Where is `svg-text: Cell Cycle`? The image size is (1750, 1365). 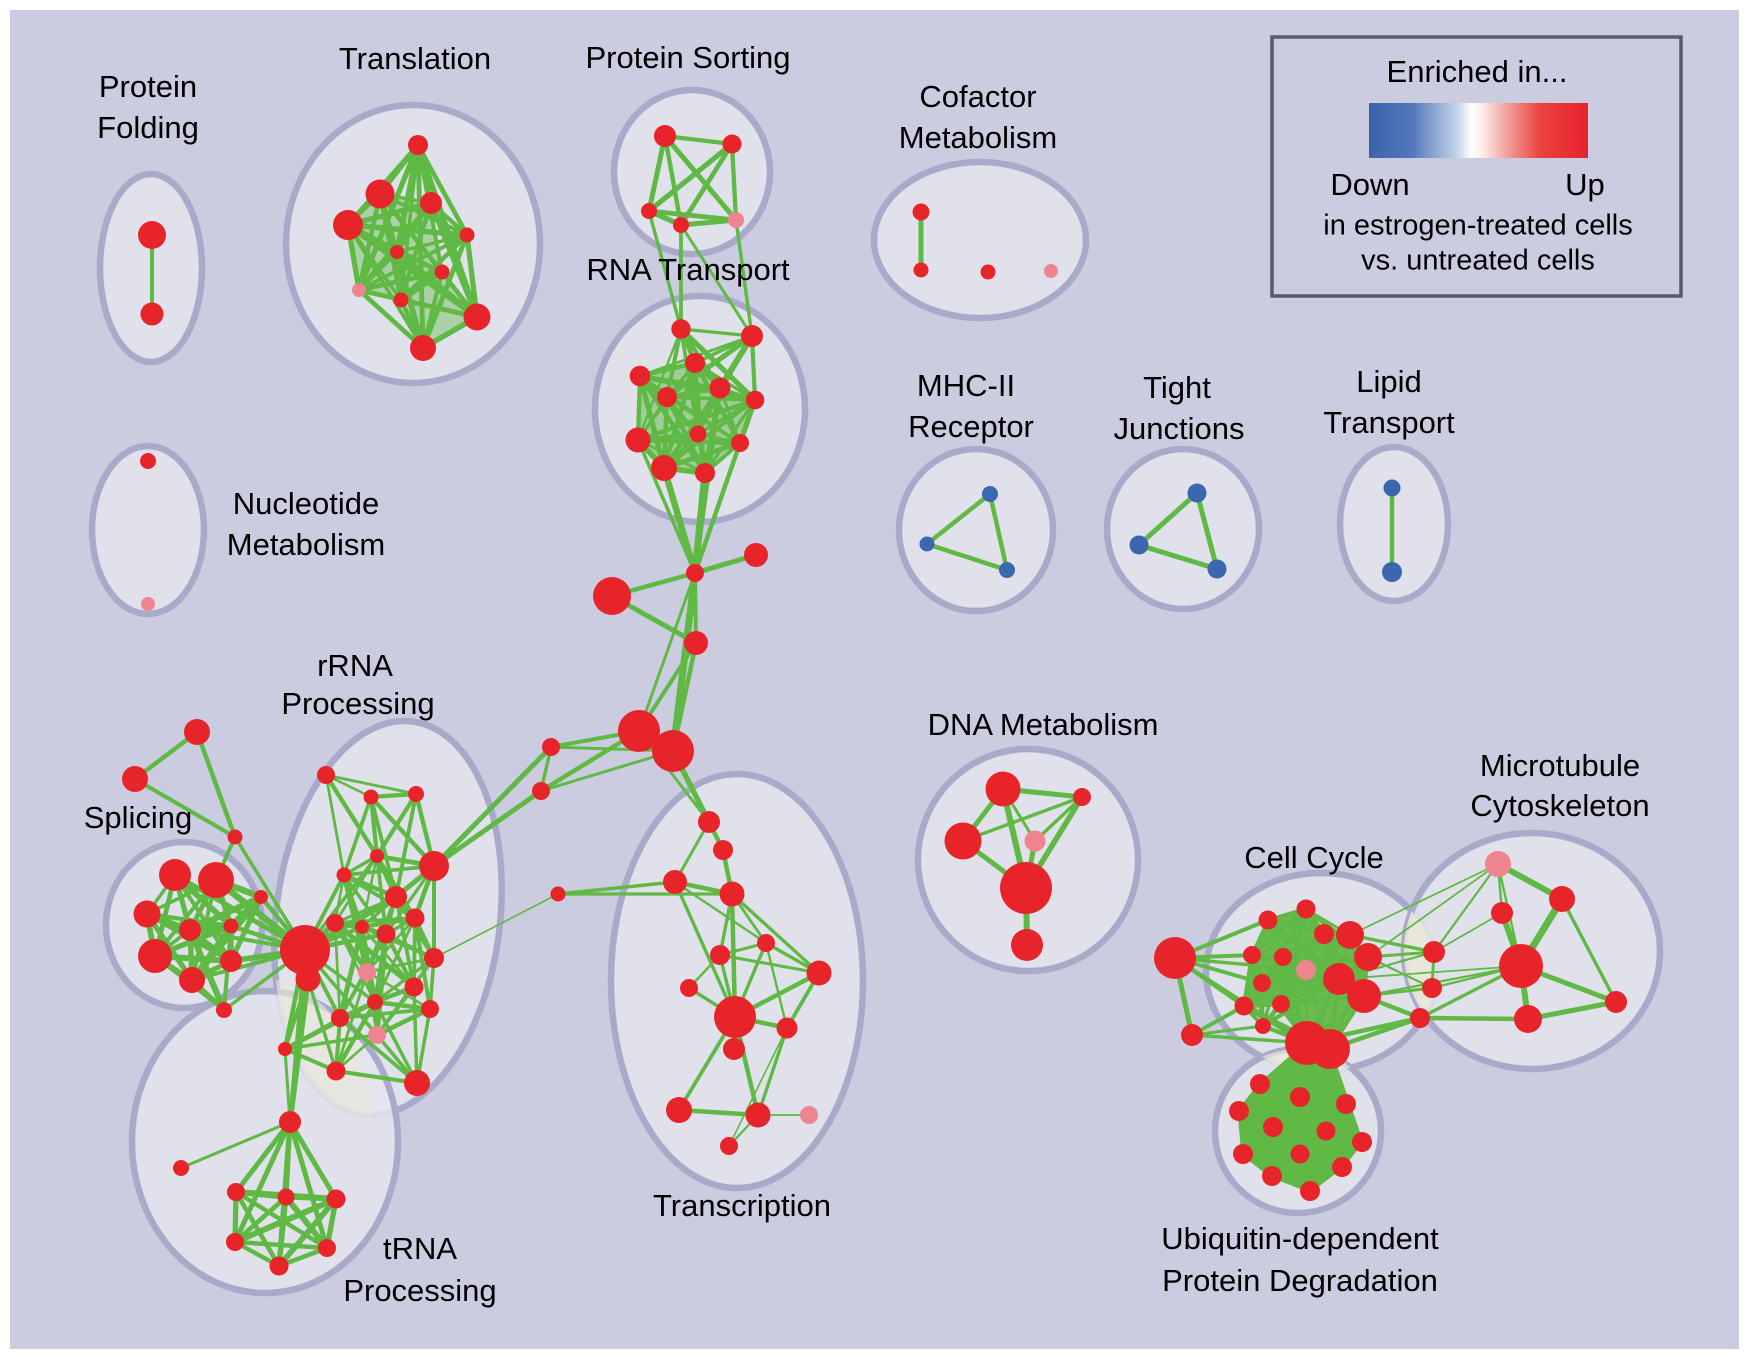
svg-text: Cell Cycle is located at coordinates (1314, 857).